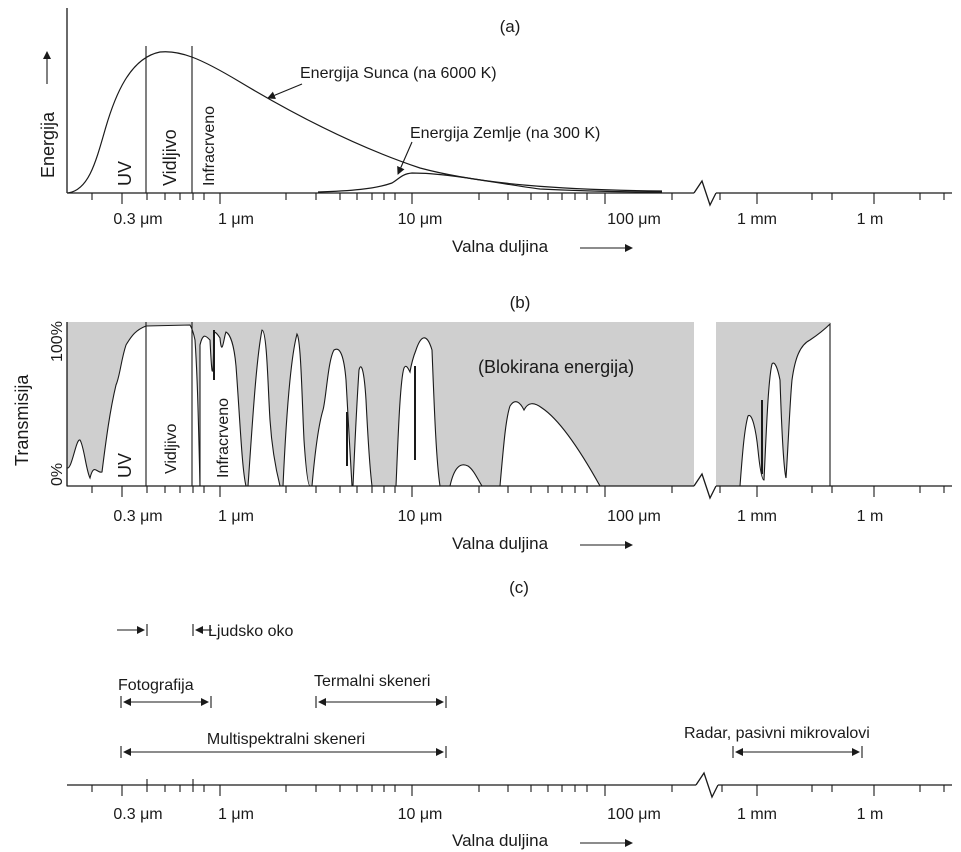 This screenshot has height=852, width=961. Describe the element at coordinates (125, 173) in the screenshot. I see `panel-a-band-uv: UV` at that location.